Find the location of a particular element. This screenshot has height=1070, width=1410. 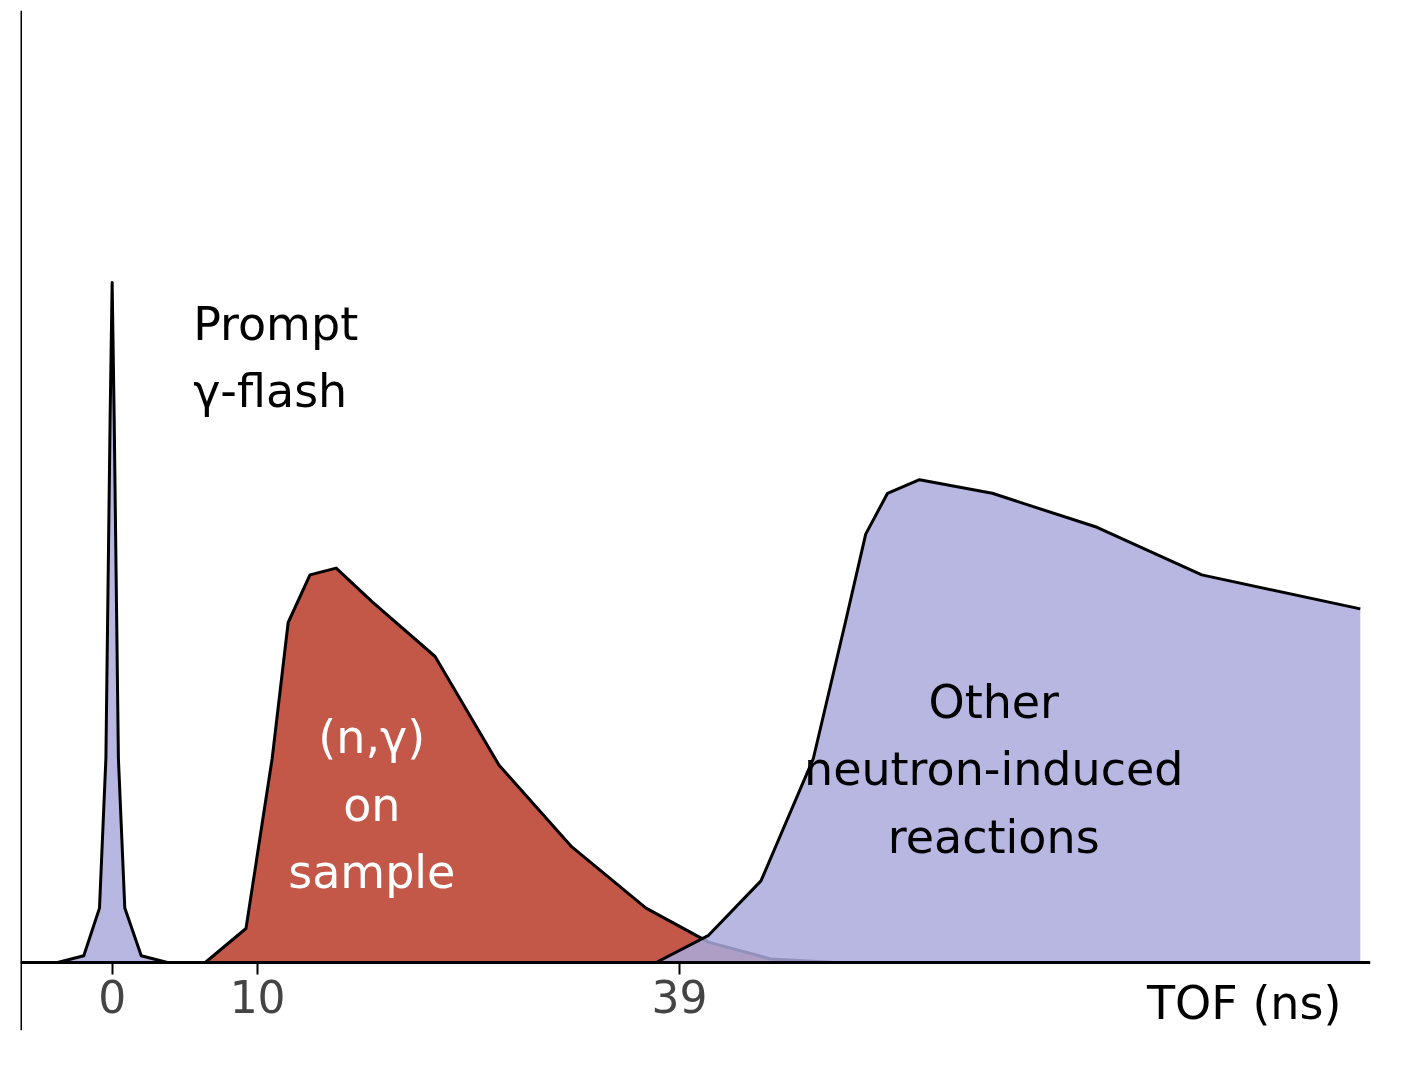

annotation: (n,γ) on sample is located at coordinates (372, 805).